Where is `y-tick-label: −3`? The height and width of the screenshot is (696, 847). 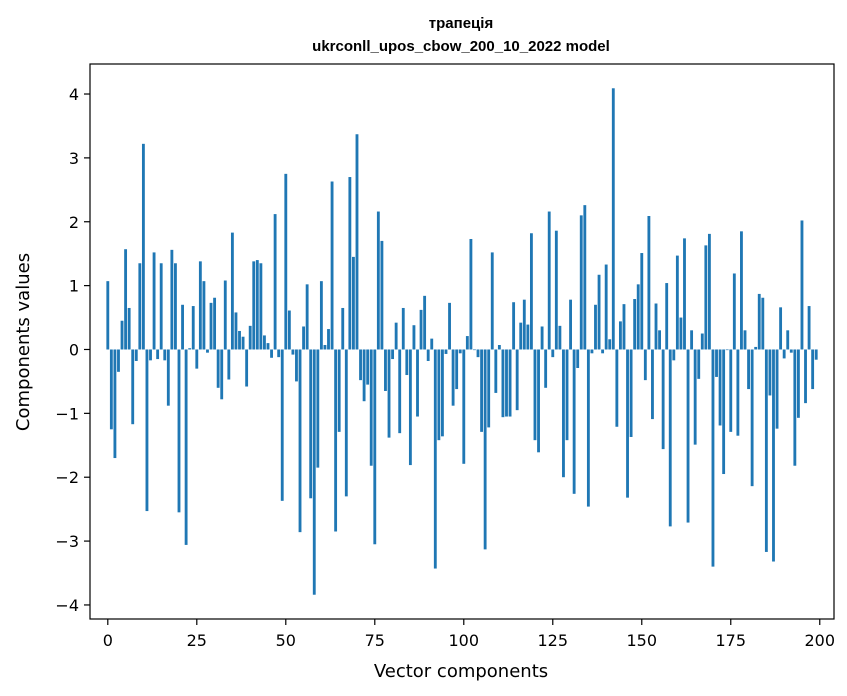
y-tick-label: −3 is located at coordinates (67, 541).